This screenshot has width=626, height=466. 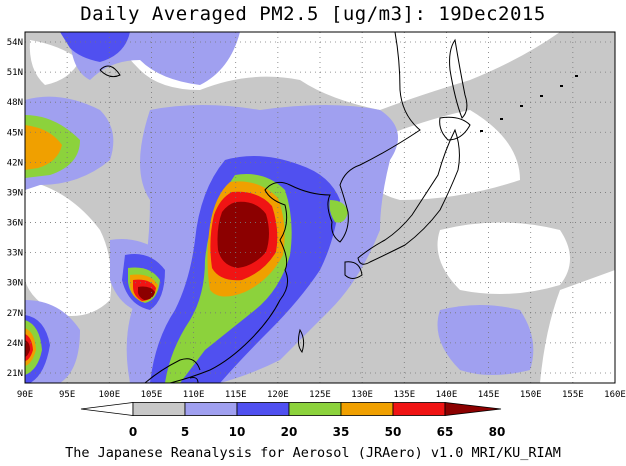 I want to click on band-0-5-nw, so click(x=54, y=62).